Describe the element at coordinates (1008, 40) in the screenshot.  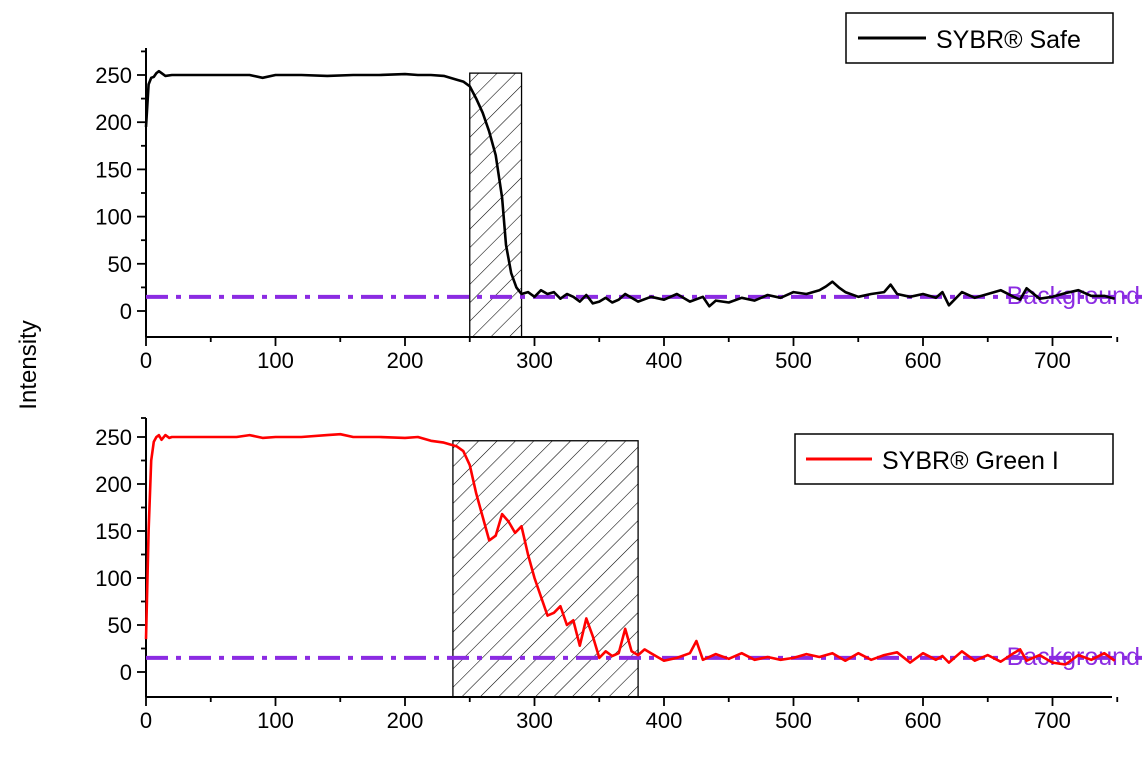
I see `legend-label: SYBR® Safe` at that location.